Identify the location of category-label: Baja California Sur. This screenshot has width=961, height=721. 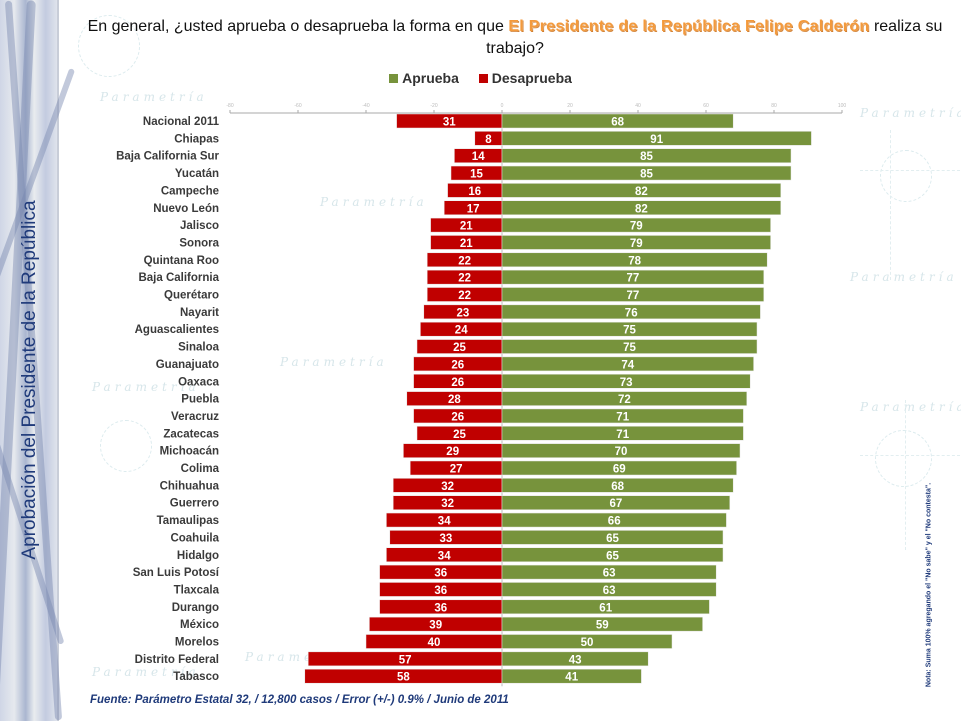
(167, 157).